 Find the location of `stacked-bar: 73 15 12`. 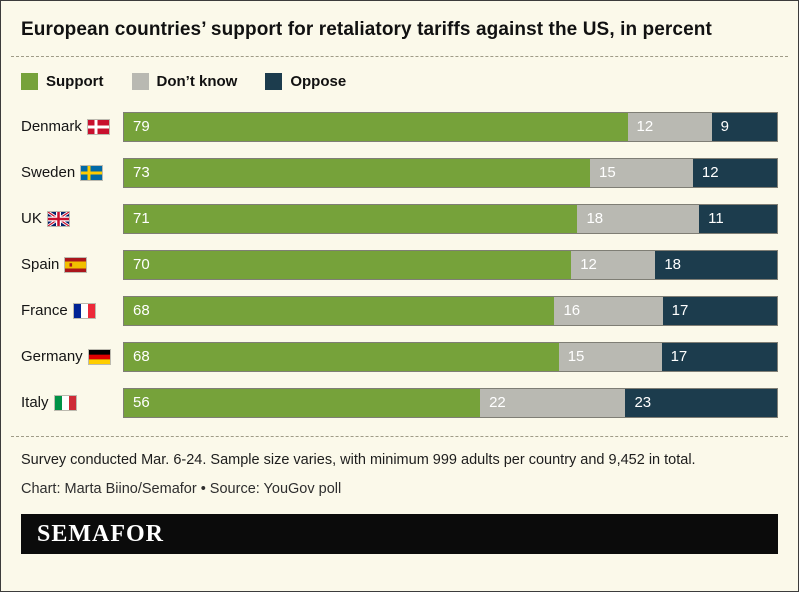

stacked-bar: 73 15 12 is located at coordinates (450, 172).